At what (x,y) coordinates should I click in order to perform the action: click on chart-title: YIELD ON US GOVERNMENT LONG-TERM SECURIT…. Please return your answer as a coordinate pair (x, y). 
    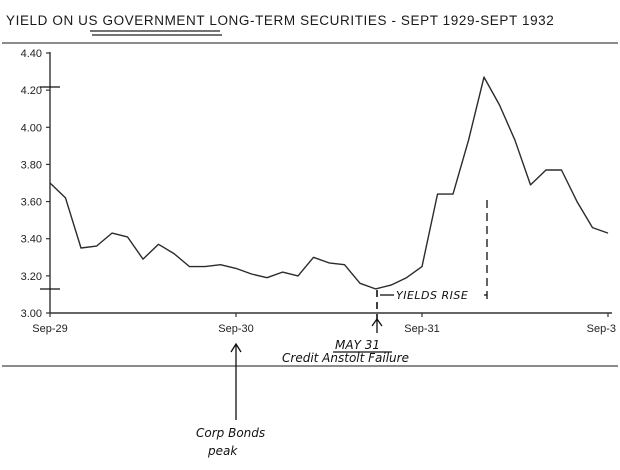
    Looking at the image, I should click on (280, 20).